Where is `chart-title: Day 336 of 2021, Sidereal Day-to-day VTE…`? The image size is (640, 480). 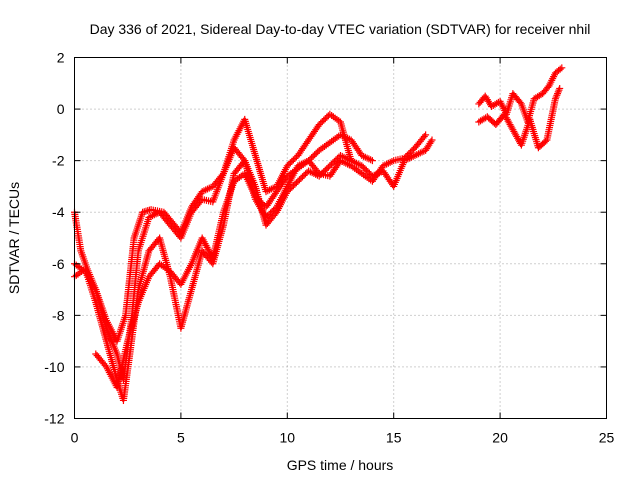 chart-title: Day 336 of 2021, Sidereal Day-to-day VTE… is located at coordinates (340, 29).